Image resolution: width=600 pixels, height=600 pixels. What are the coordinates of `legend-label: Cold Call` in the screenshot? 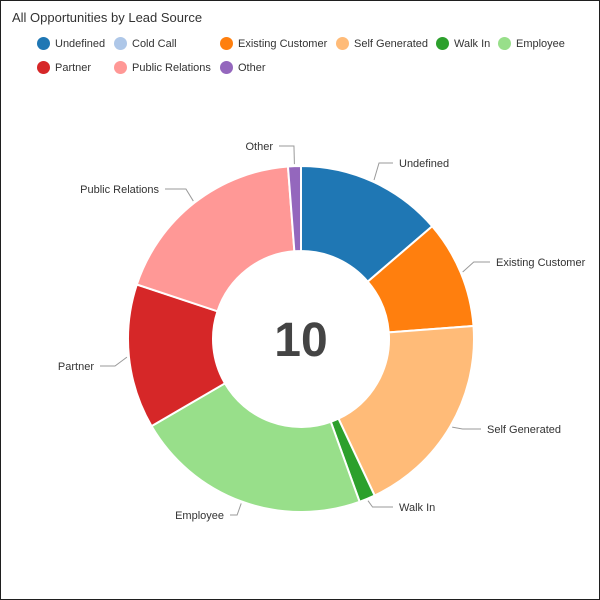 It's located at (154, 43).